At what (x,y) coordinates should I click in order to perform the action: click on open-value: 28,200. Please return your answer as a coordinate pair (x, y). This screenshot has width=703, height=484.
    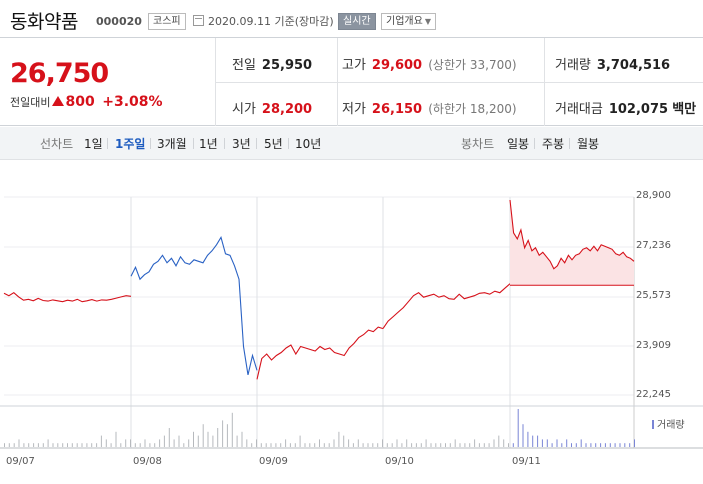
    Looking at the image, I should click on (287, 109).